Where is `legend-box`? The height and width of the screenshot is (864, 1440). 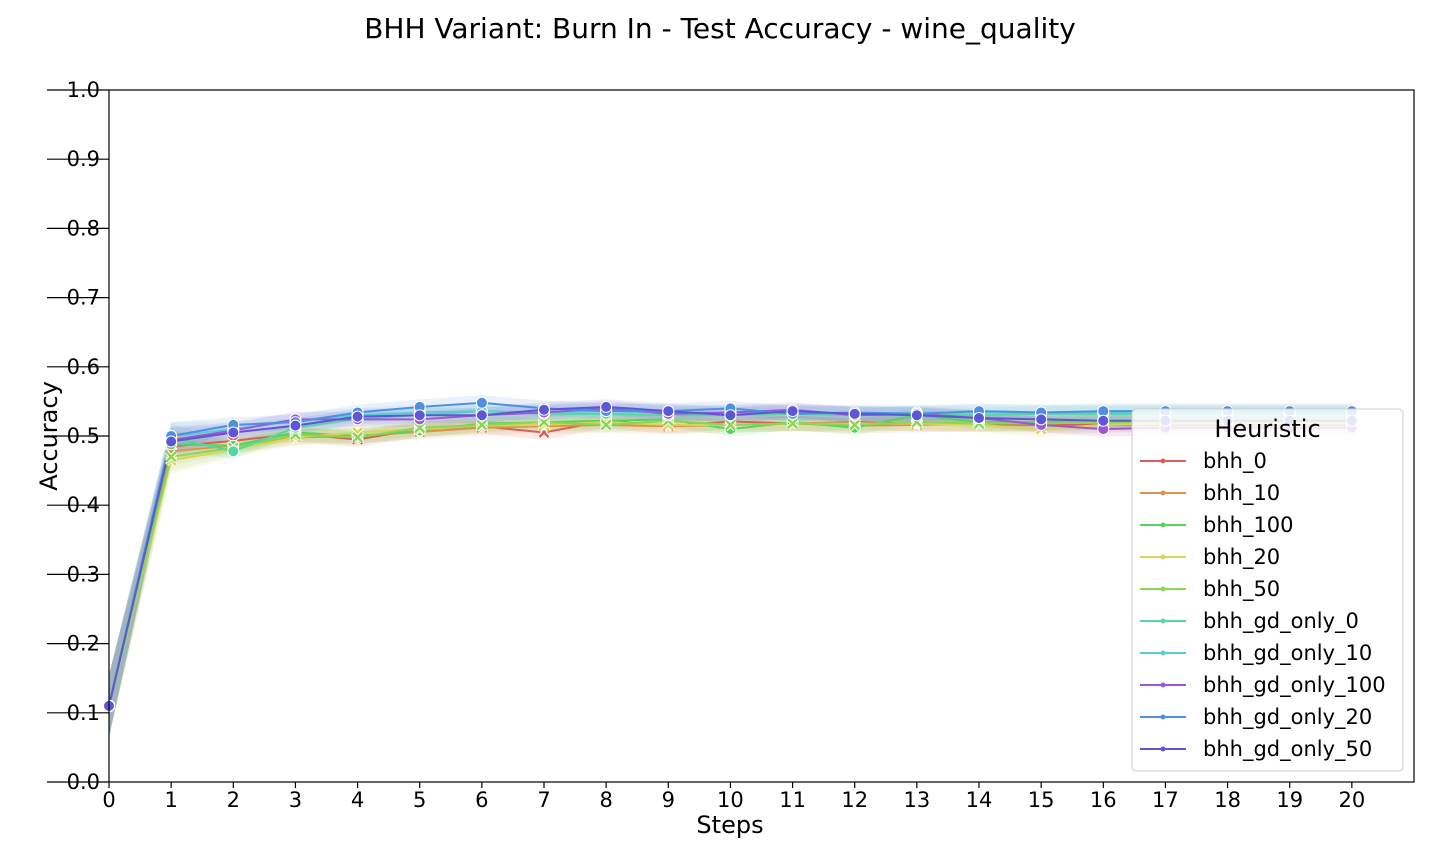
legend-box is located at coordinates (1267, 590).